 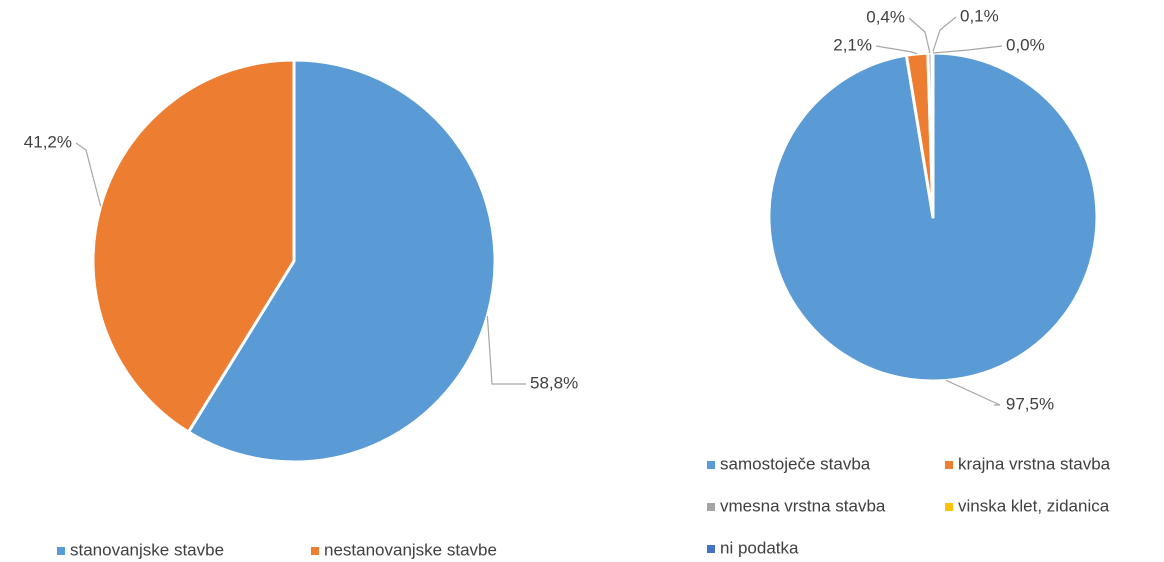 I want to click on legend-label: nestanovanjske stavbe, so click(x=410, y=549).